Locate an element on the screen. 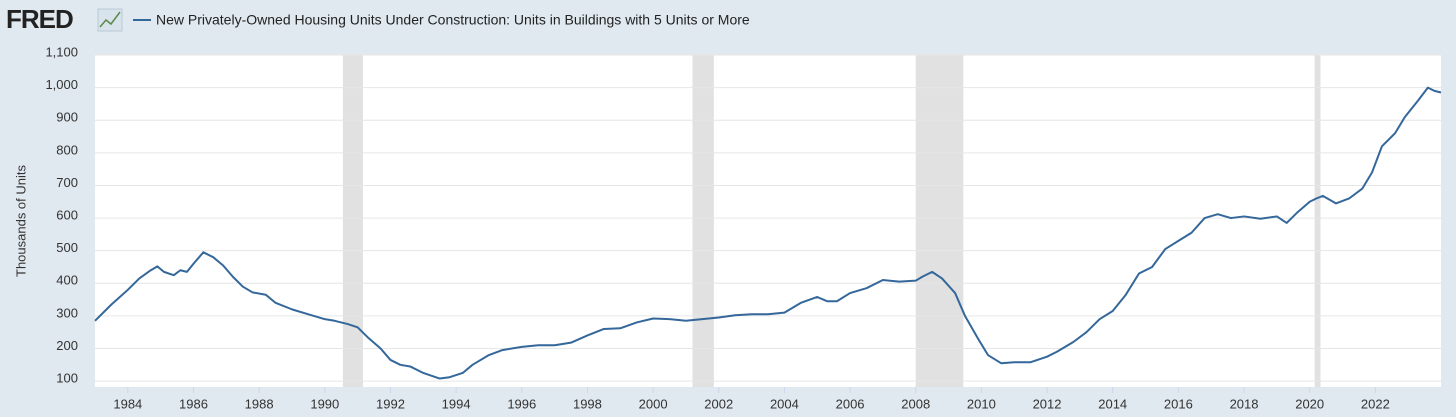  x-tick-label: 1990 is located at coordinates (324, 403).